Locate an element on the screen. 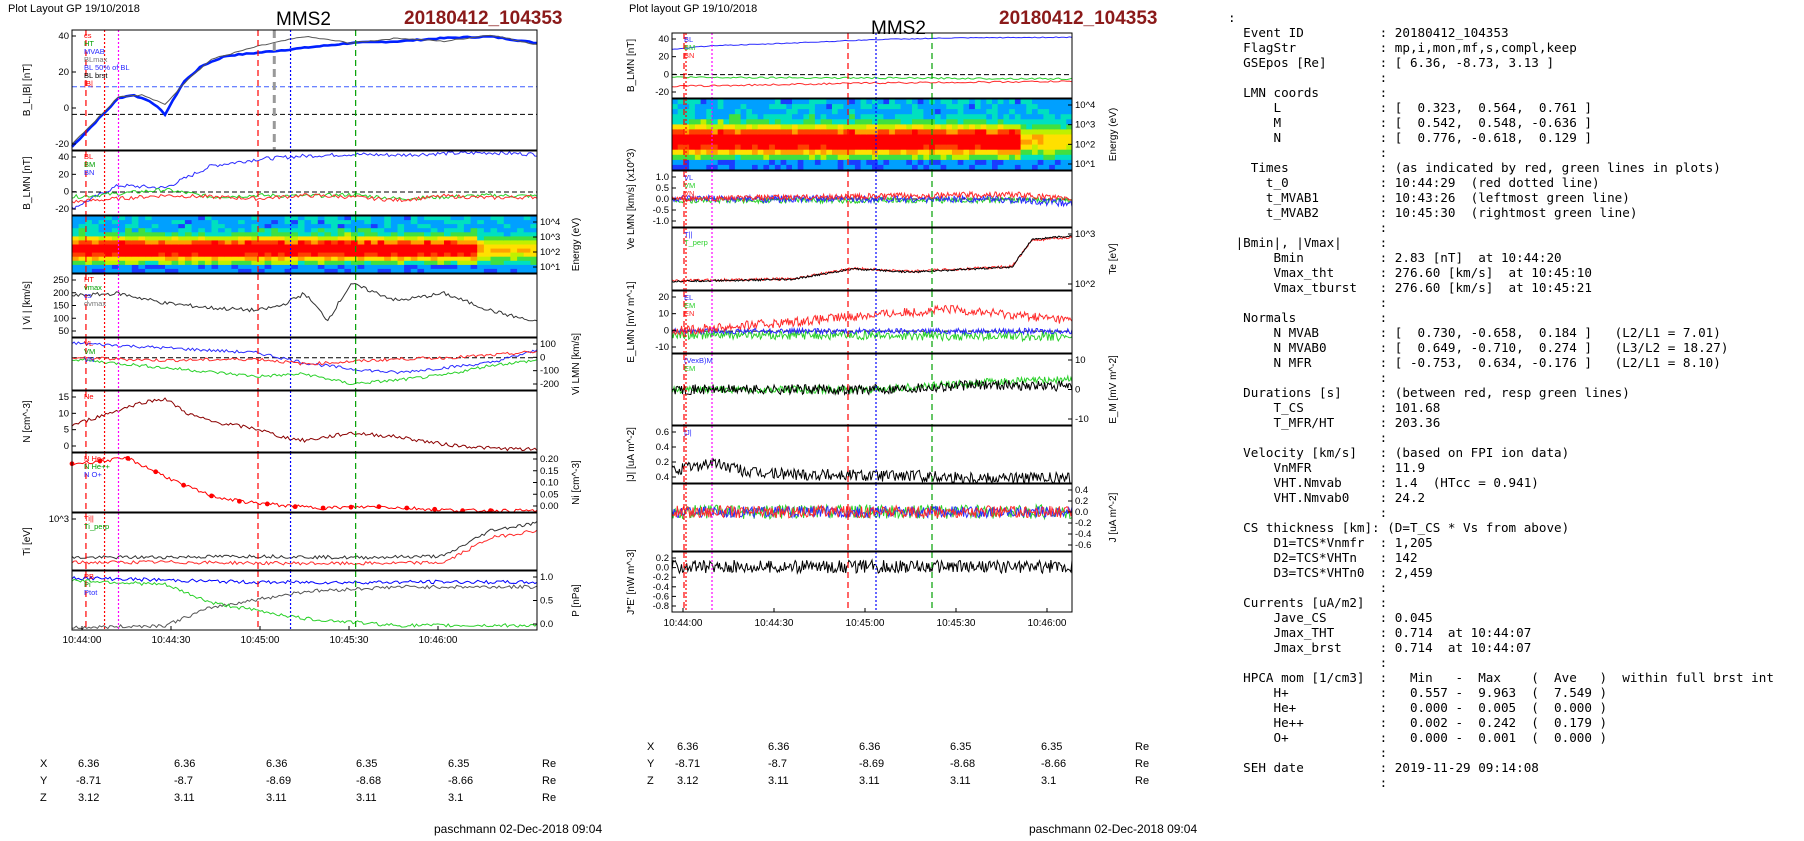  y-tick-label: 0.0 is located at coordinates (662, 568).